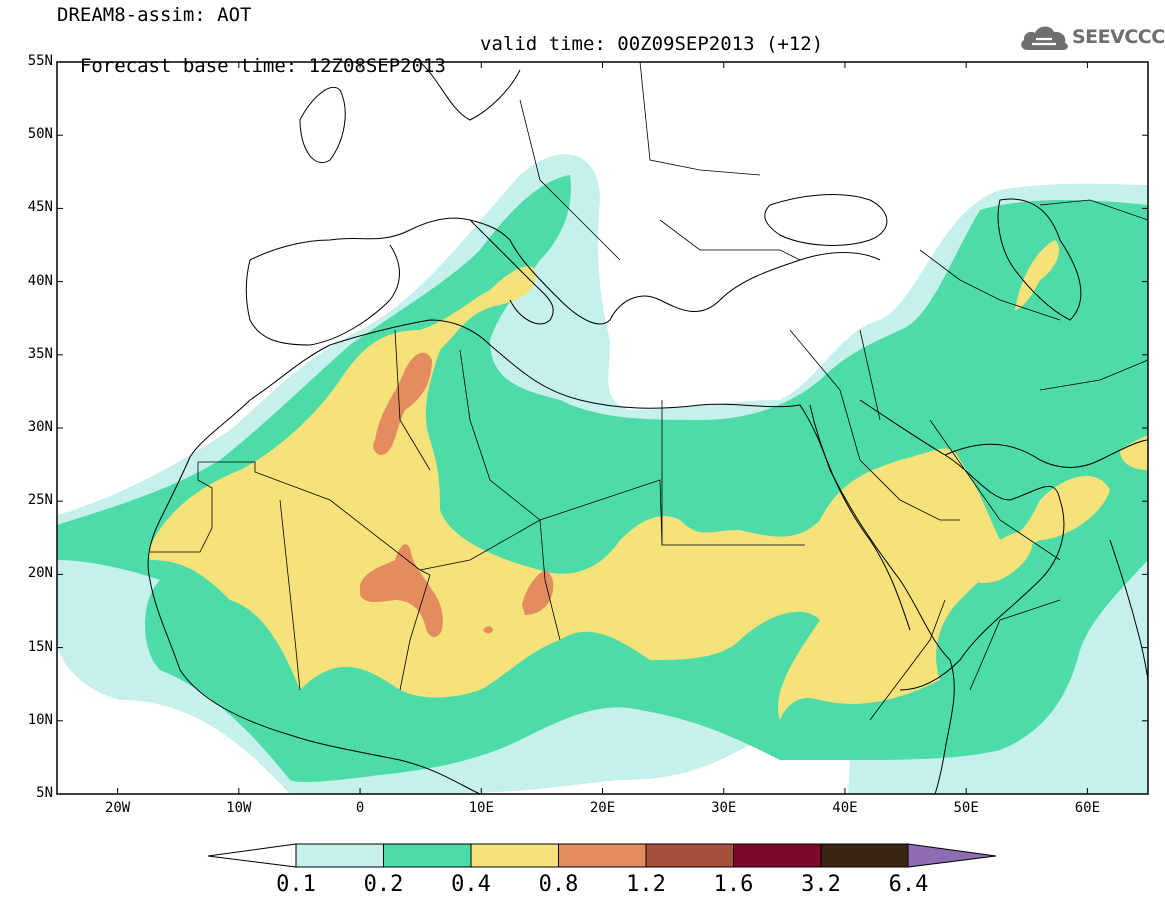 This screenshot has width=1165, height=905. I want to click on aot-contour-0.8-a, so click(402, 403).